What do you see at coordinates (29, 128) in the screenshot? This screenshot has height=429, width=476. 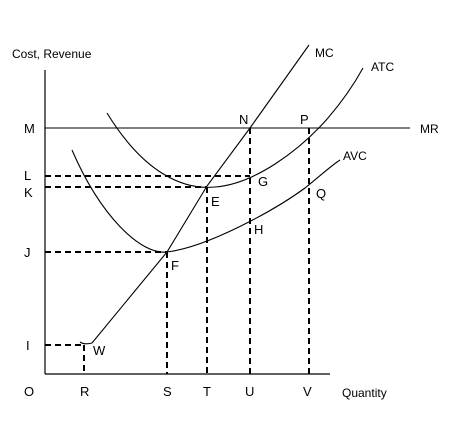 I see `y-tick-m: M` at bounding box center [29, 128].